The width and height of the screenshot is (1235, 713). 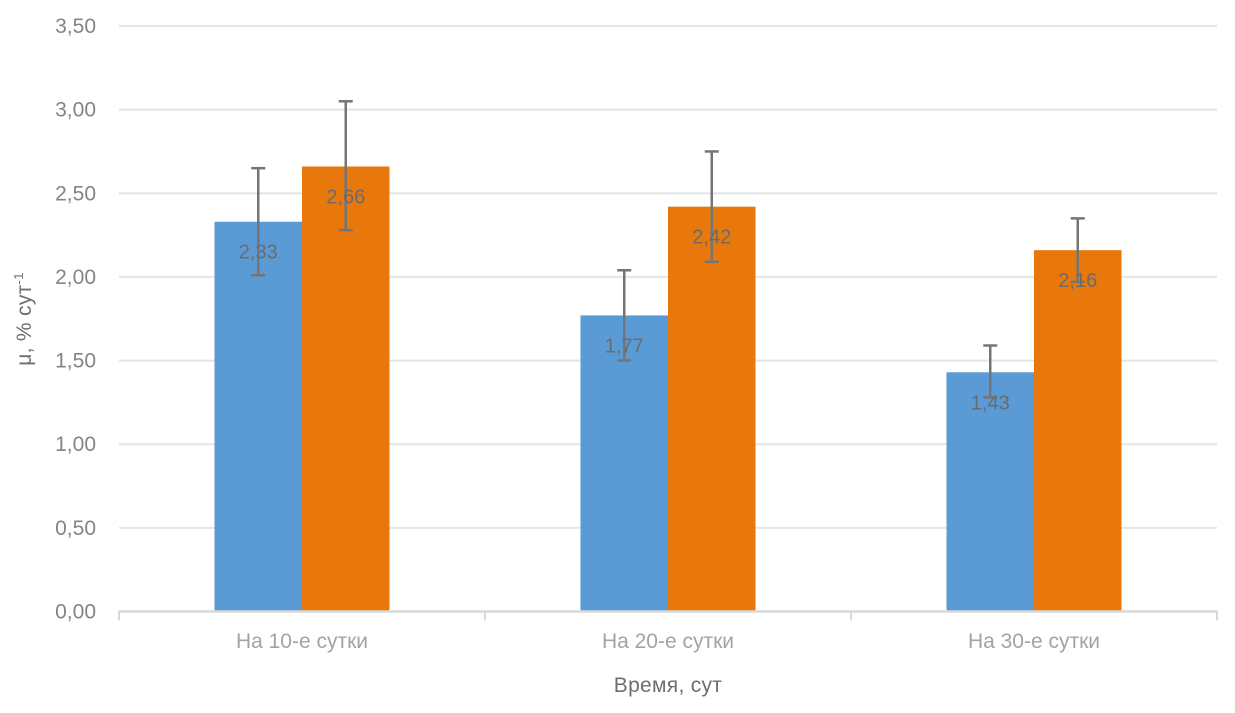 I want to click on y-tick-label: 2,00, so click(x=75, y=277).